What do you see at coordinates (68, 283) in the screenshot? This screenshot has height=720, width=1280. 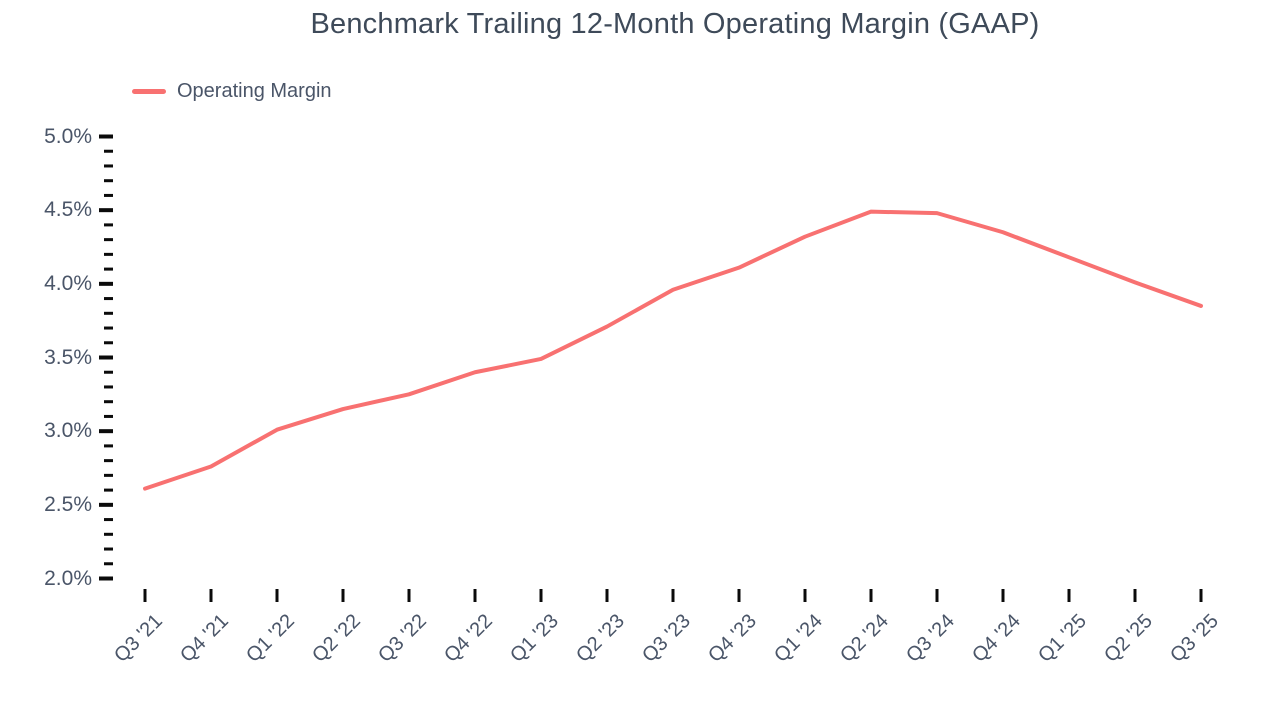 I see `y-axis-label: 4.0%` at bounding box center [68, 283].